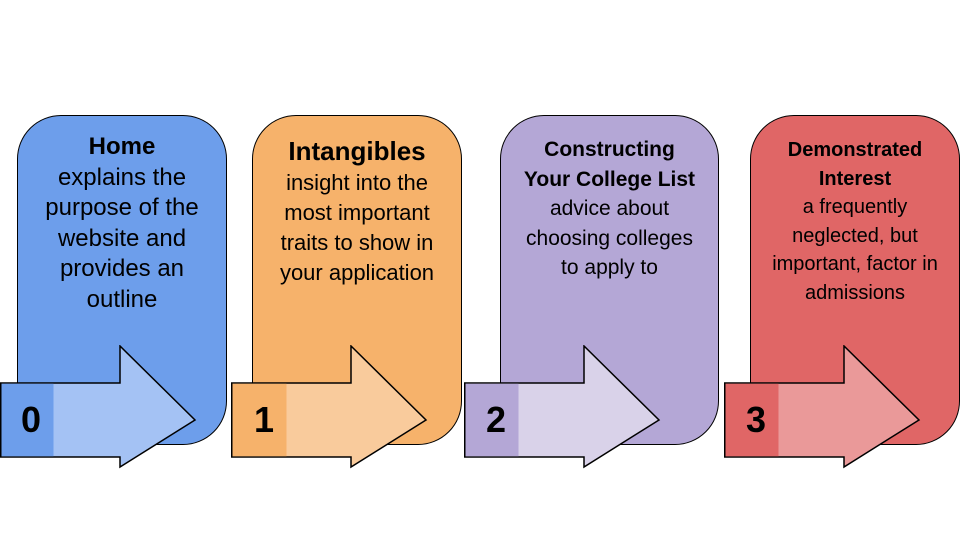 Image resolution: width=960 pixels, height=540 pixels. Describe the element at coordinates (357, 151) in the screenshot. I see `step-title: Intangibles` at that location.